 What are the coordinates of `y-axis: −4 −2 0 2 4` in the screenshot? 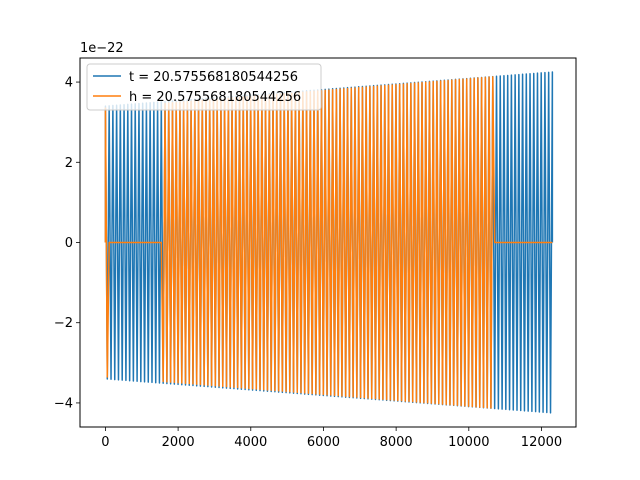 It's located at (67, 243).